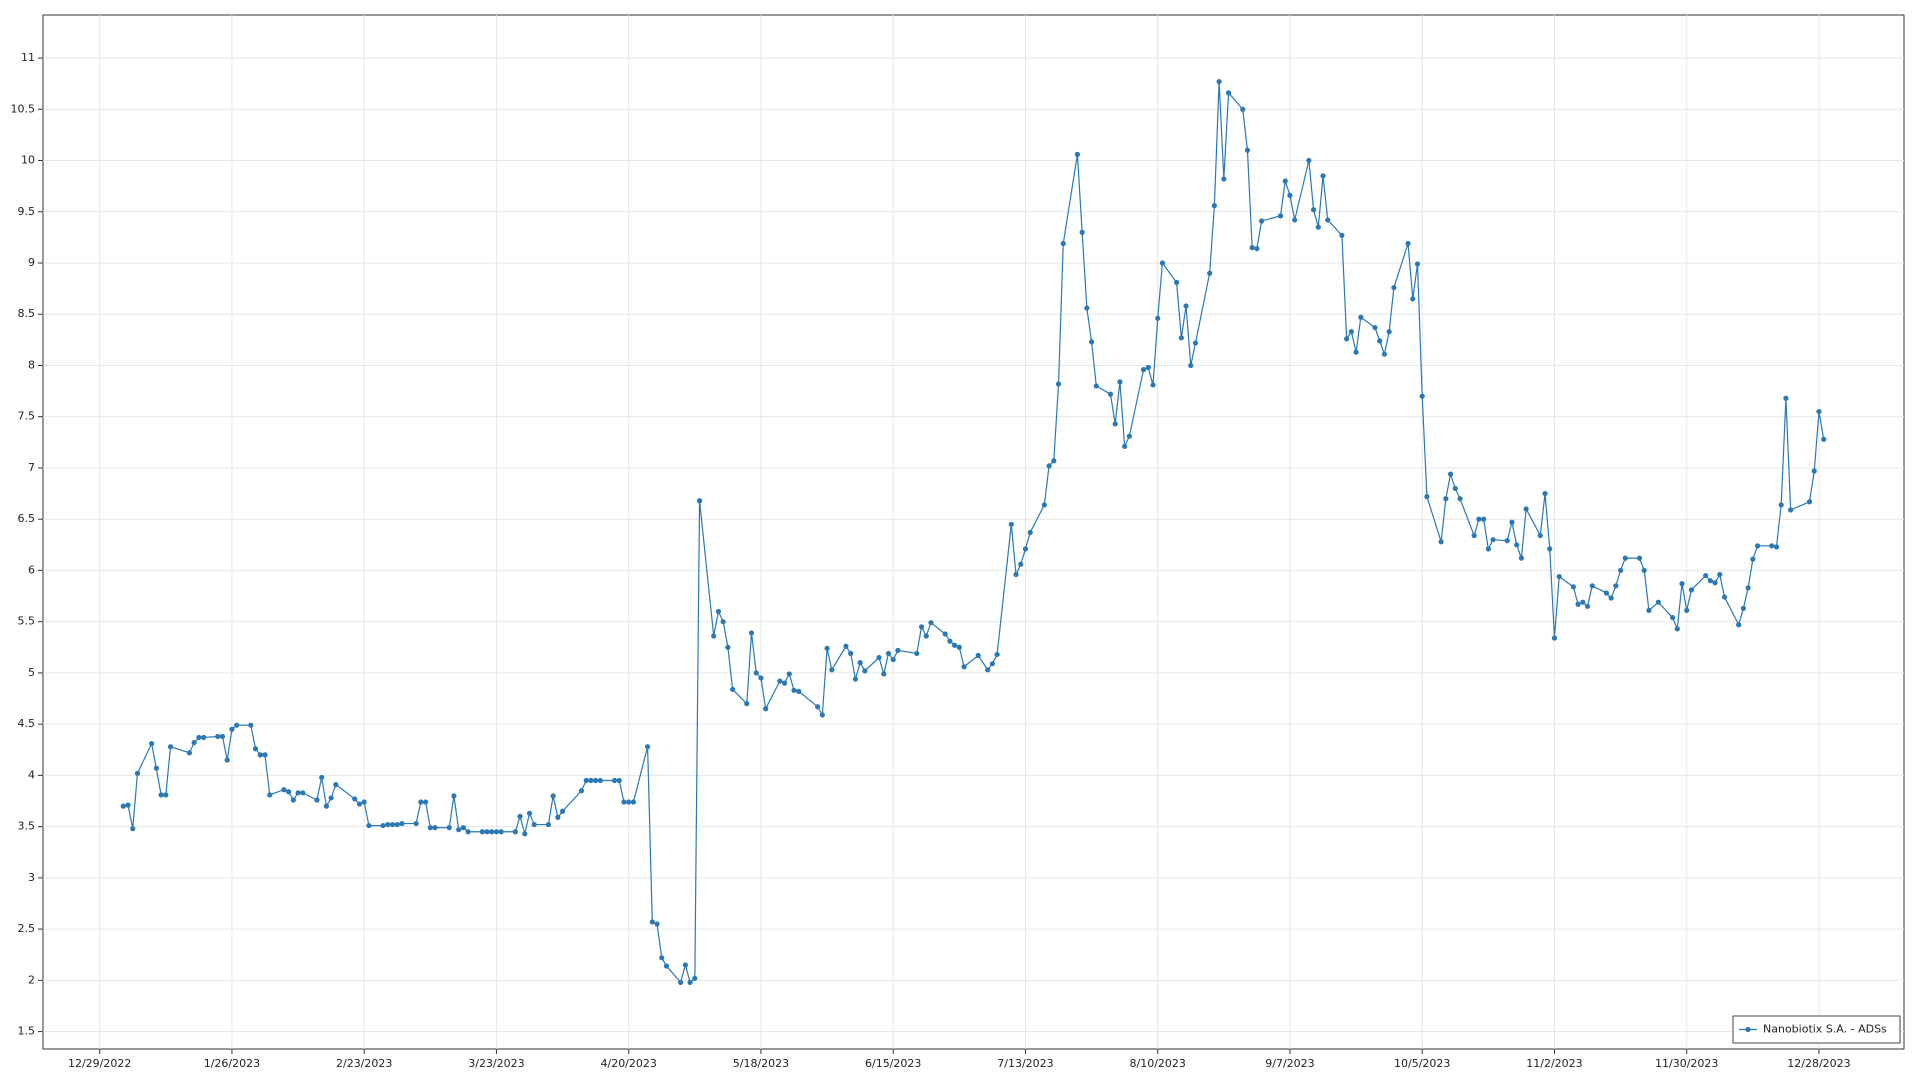  Describe the element at coordinates (1825, 1029) in the screenshot. I see `legend-label: Nanobiotix S.A. - ADSs` at that location.